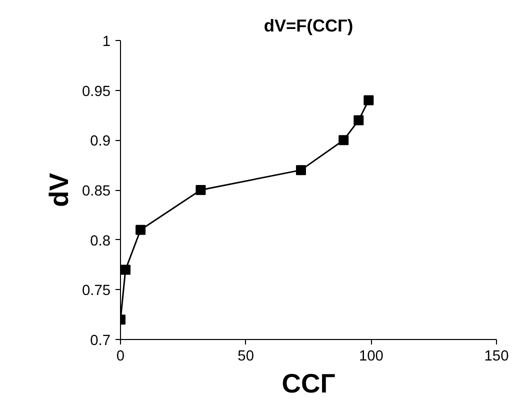 This screenshot has height=401, width=523. I want to click on y-tick-label: 0.95, so click(96, 92).